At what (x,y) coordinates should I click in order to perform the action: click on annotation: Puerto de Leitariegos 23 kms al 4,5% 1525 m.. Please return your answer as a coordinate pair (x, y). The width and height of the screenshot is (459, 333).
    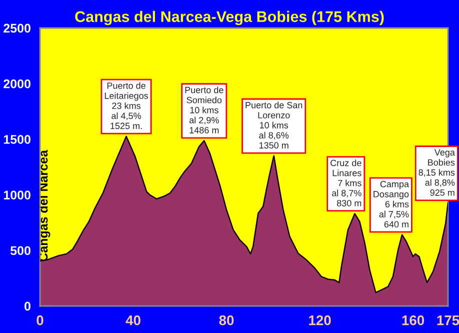
    Looking at the image, I should click on (126, 106).